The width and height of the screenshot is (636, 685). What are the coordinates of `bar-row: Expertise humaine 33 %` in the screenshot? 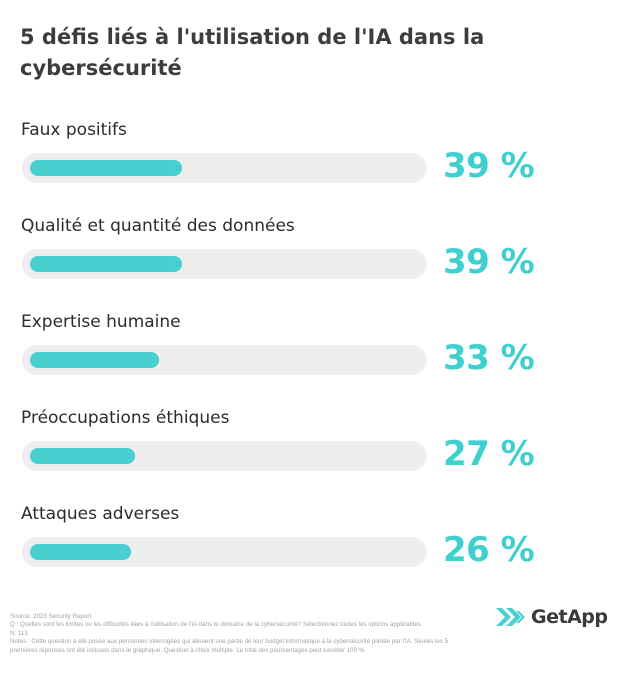 It's located at (318, 352).